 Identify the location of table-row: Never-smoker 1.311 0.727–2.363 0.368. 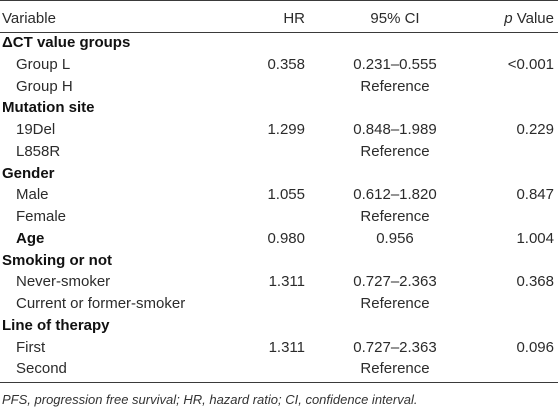
(279, 282).